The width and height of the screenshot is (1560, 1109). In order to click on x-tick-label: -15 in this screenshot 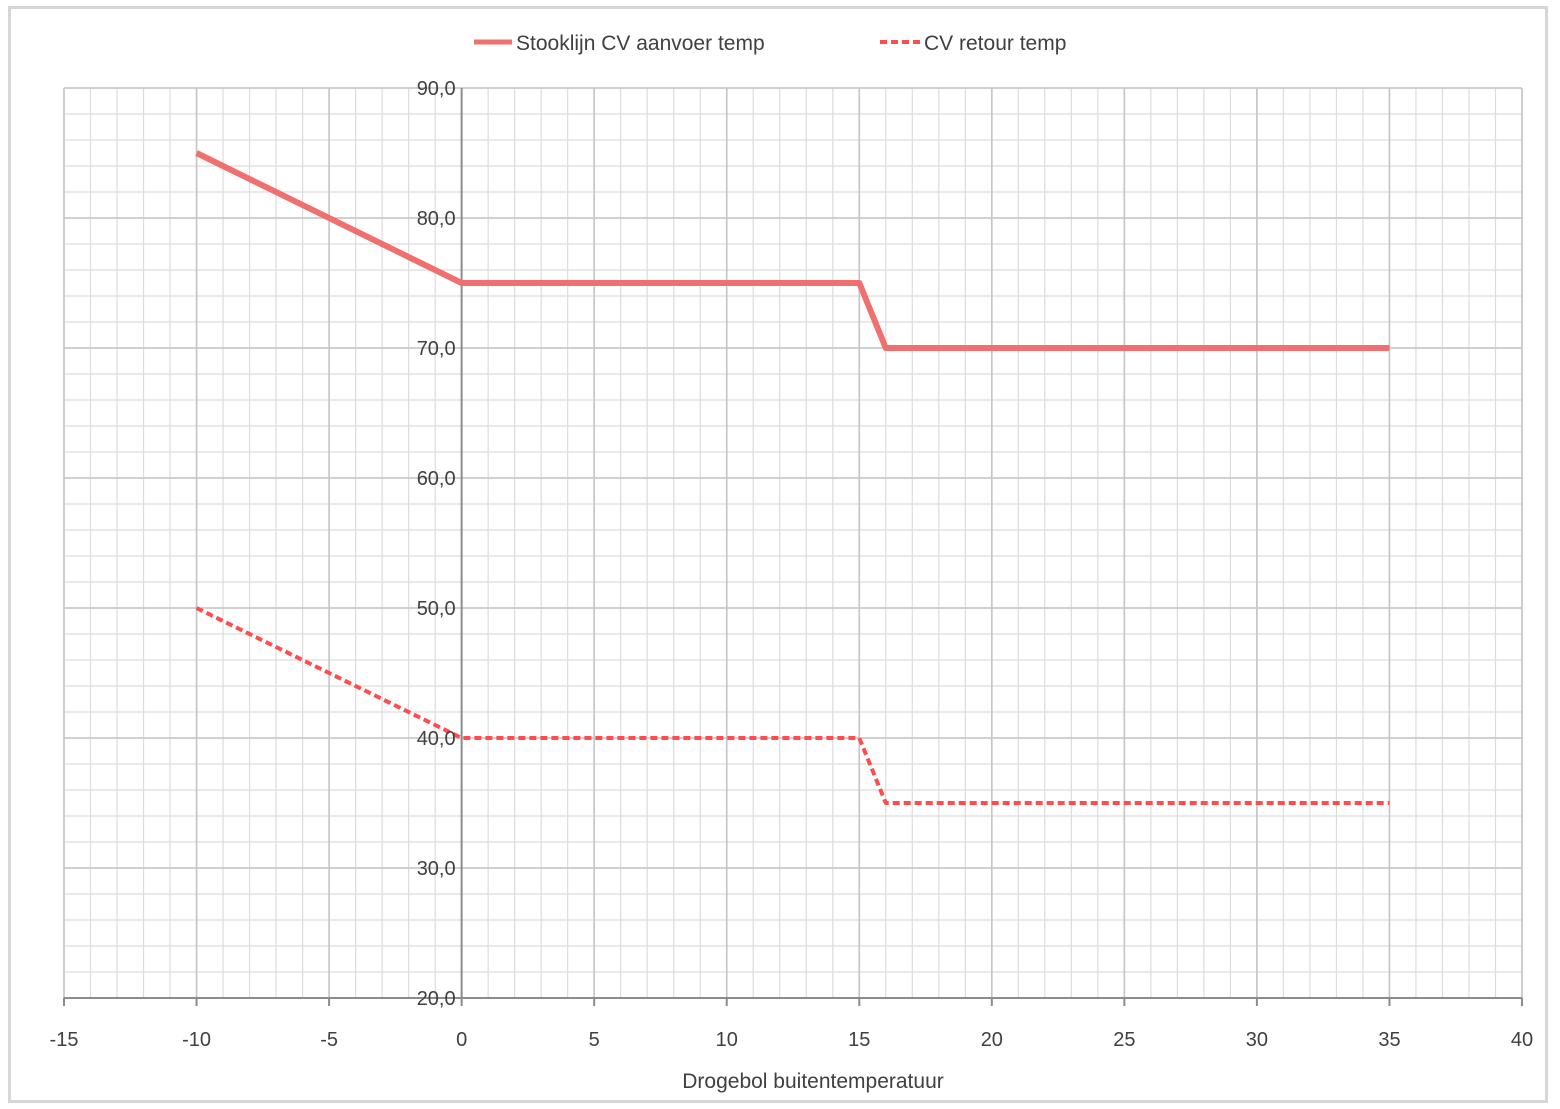, I will do `click(64, 1040)`.